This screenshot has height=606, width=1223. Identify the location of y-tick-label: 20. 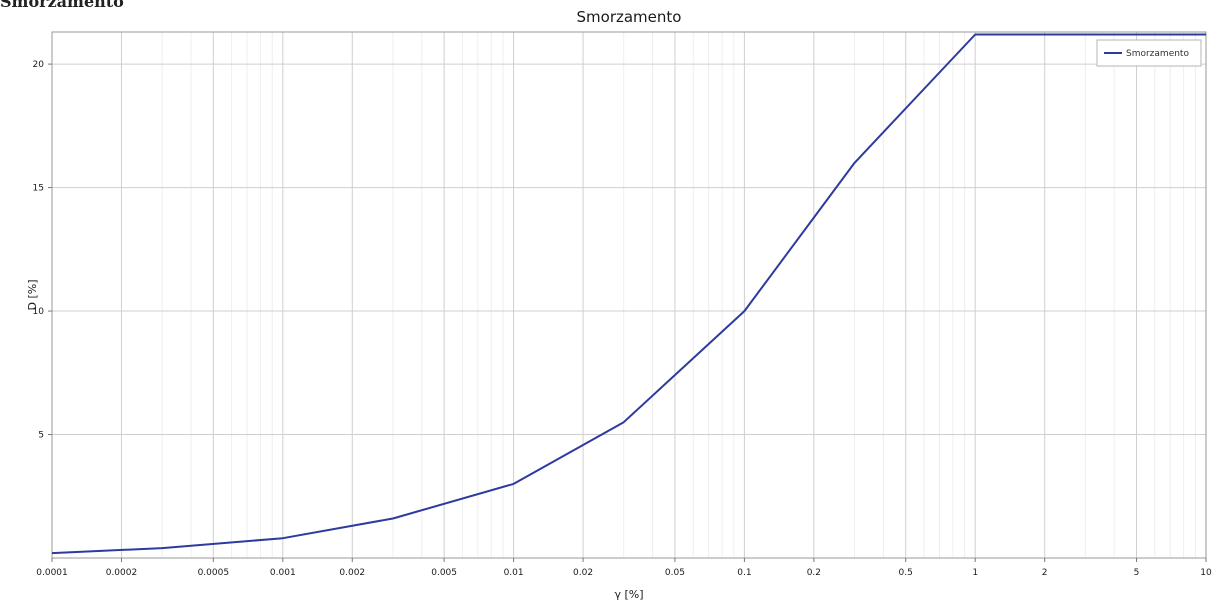
(39, 65).